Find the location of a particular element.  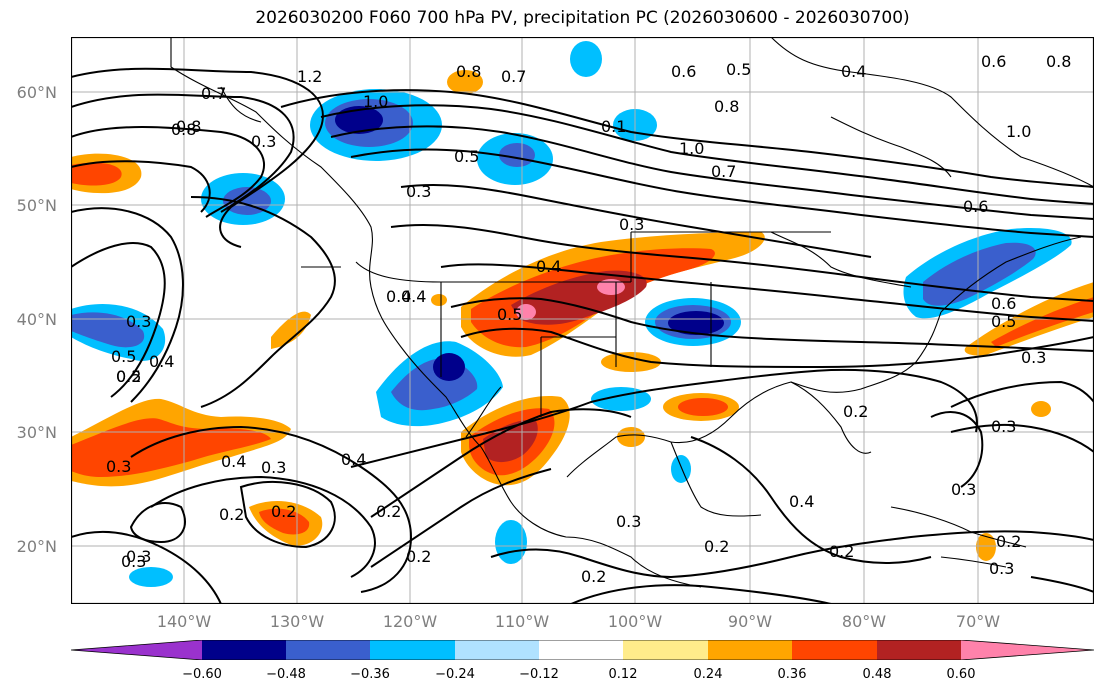

lat-label-50n: 50°N is located at coordinates (36, 205).